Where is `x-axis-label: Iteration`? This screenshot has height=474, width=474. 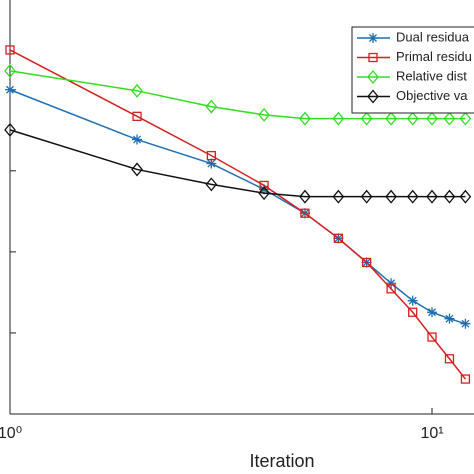
x-axis-label: Iteration is located at coordinates (281, 461).